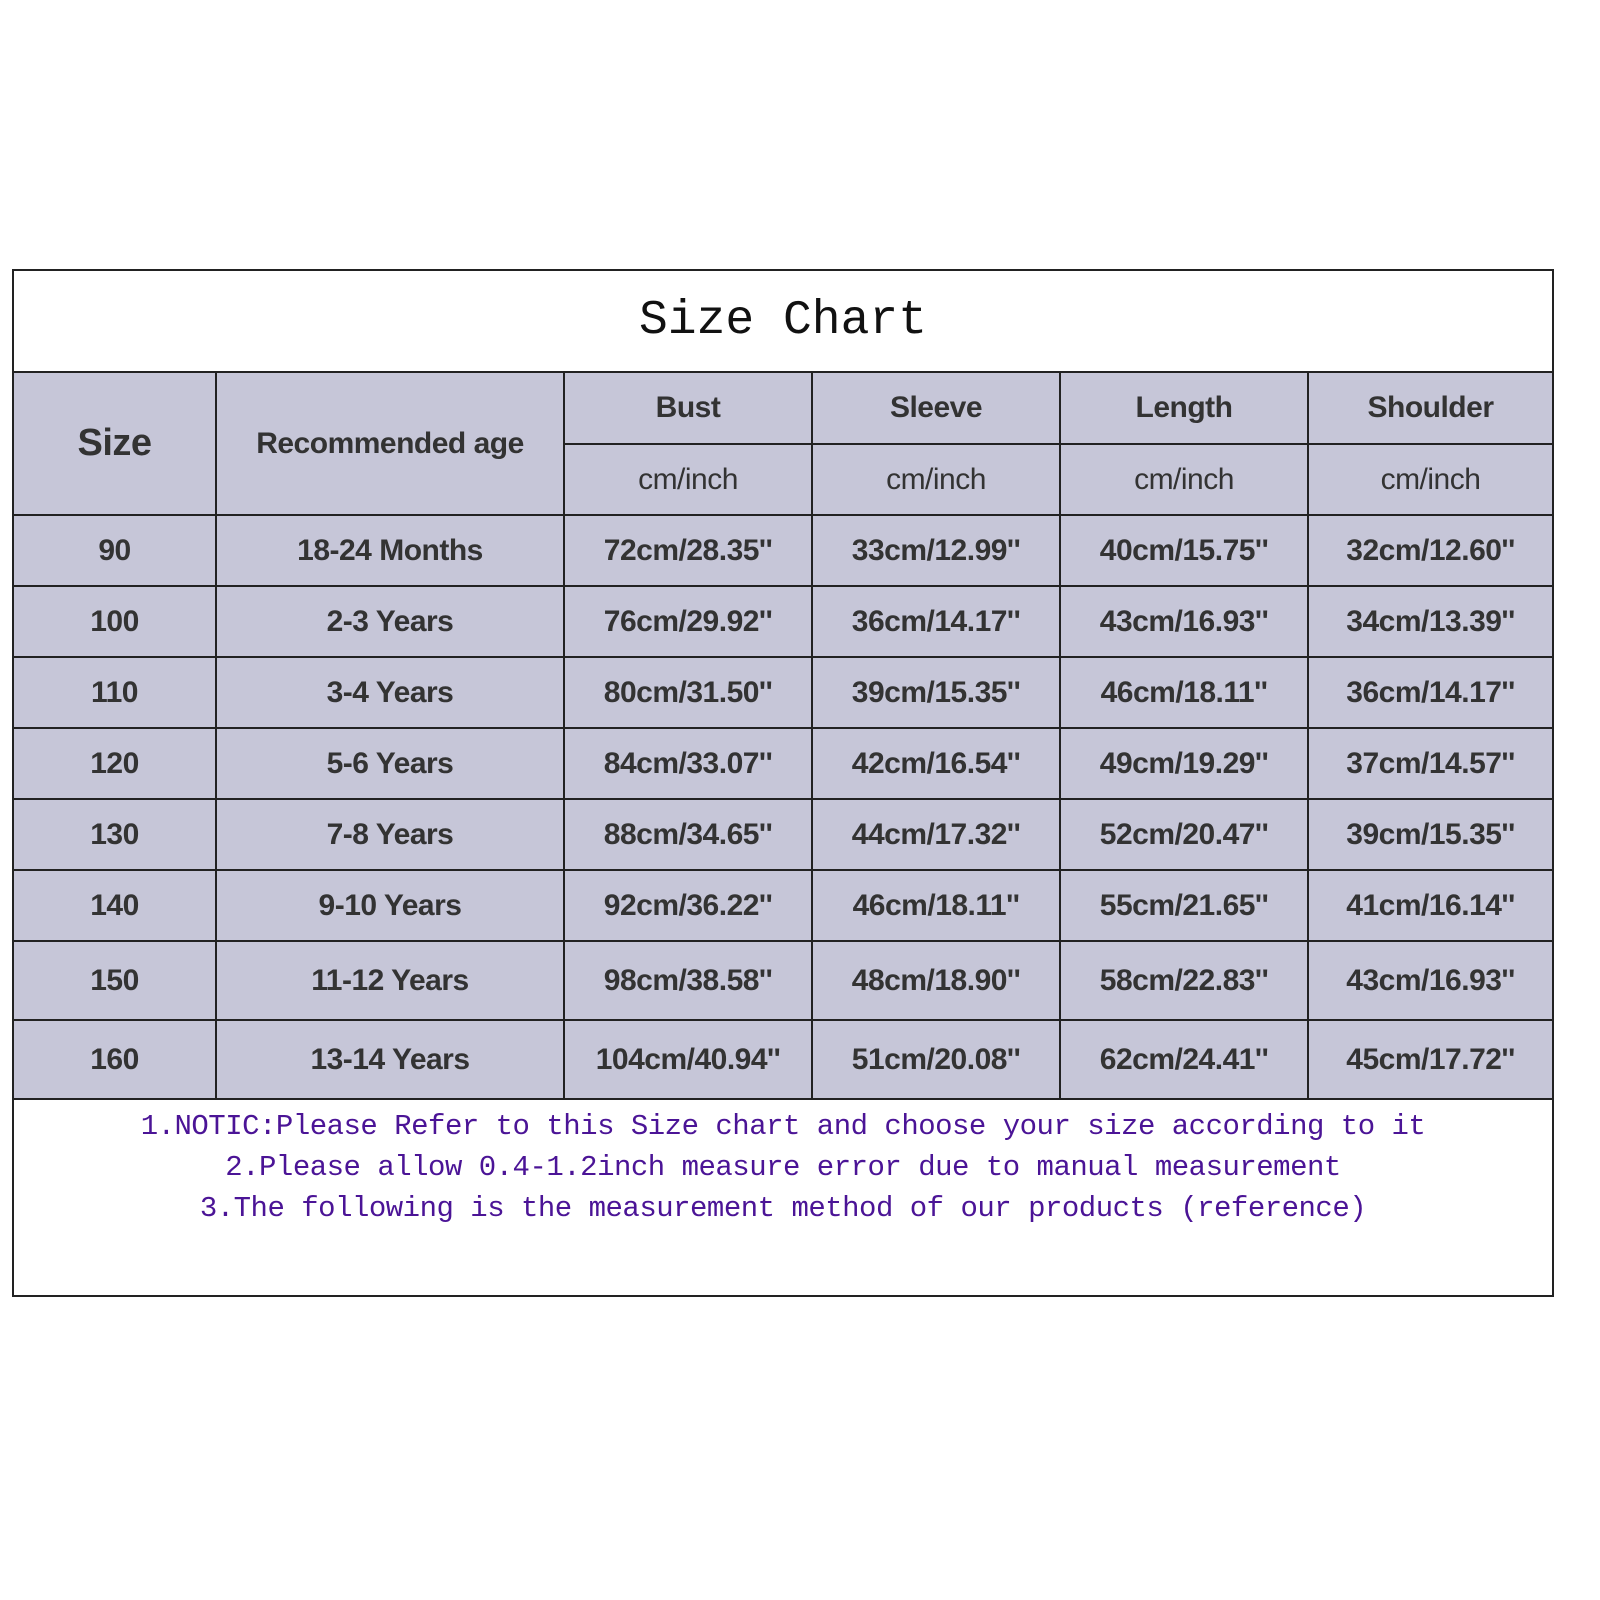 The width and height of the screenshot is (1600, 1600). What do you see at coordinates (1429, 621) in the screenshot?
I see `cell-shoulder: 34cm/13.39''` at bounding box center [1429, 621].